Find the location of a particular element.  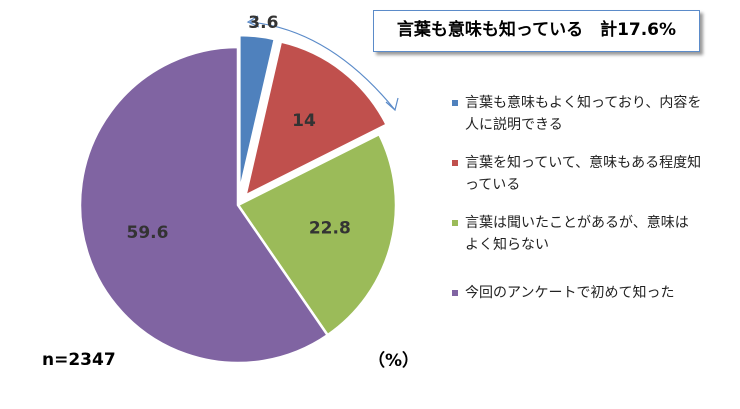

legend-label: 言葉は聞いたことがあるが、意味はよく知らない is located at coordinates (577, 234).